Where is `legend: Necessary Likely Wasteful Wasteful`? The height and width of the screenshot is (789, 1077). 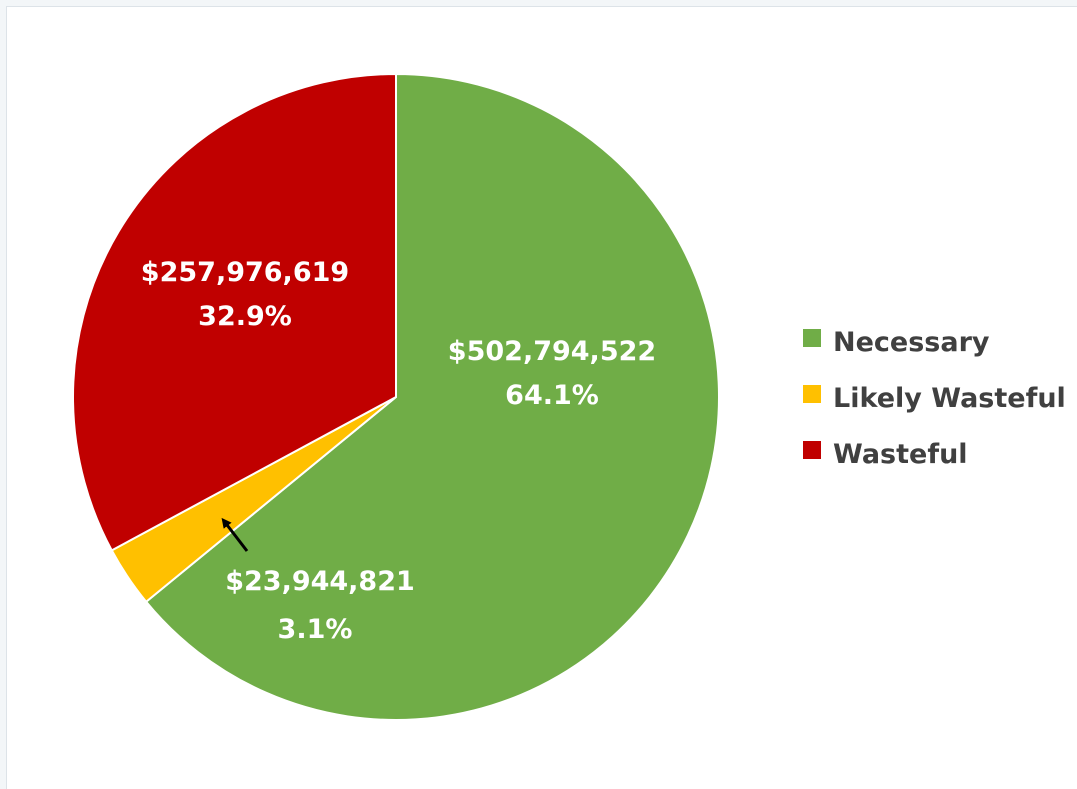
legend: Necessary Likely Wasteful Wasteful is located at coordinates (934, 398).